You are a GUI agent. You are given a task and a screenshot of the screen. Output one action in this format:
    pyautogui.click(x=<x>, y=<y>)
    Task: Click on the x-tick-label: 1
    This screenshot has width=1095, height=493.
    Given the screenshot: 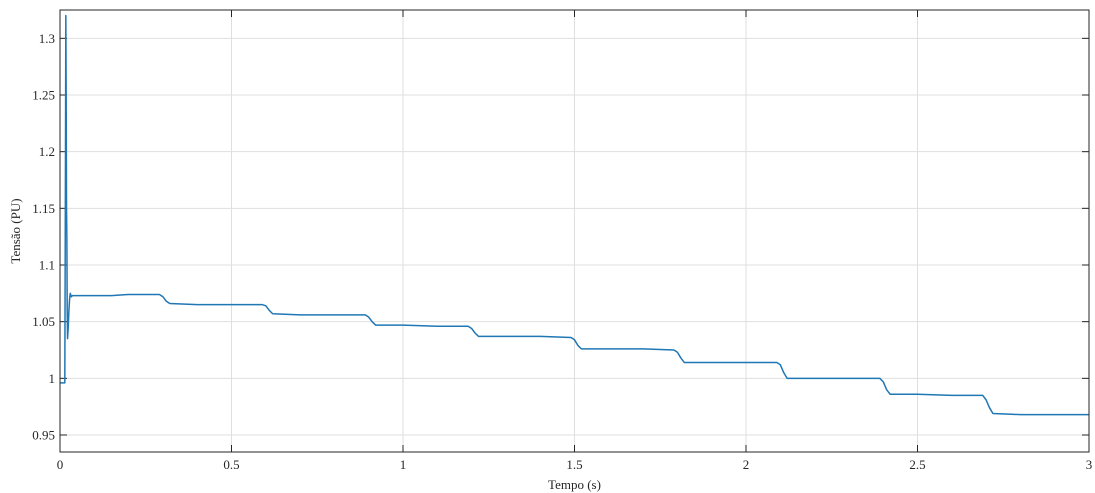 What is the action you would take?
    pyautogui.click(x=403, y=464)
    